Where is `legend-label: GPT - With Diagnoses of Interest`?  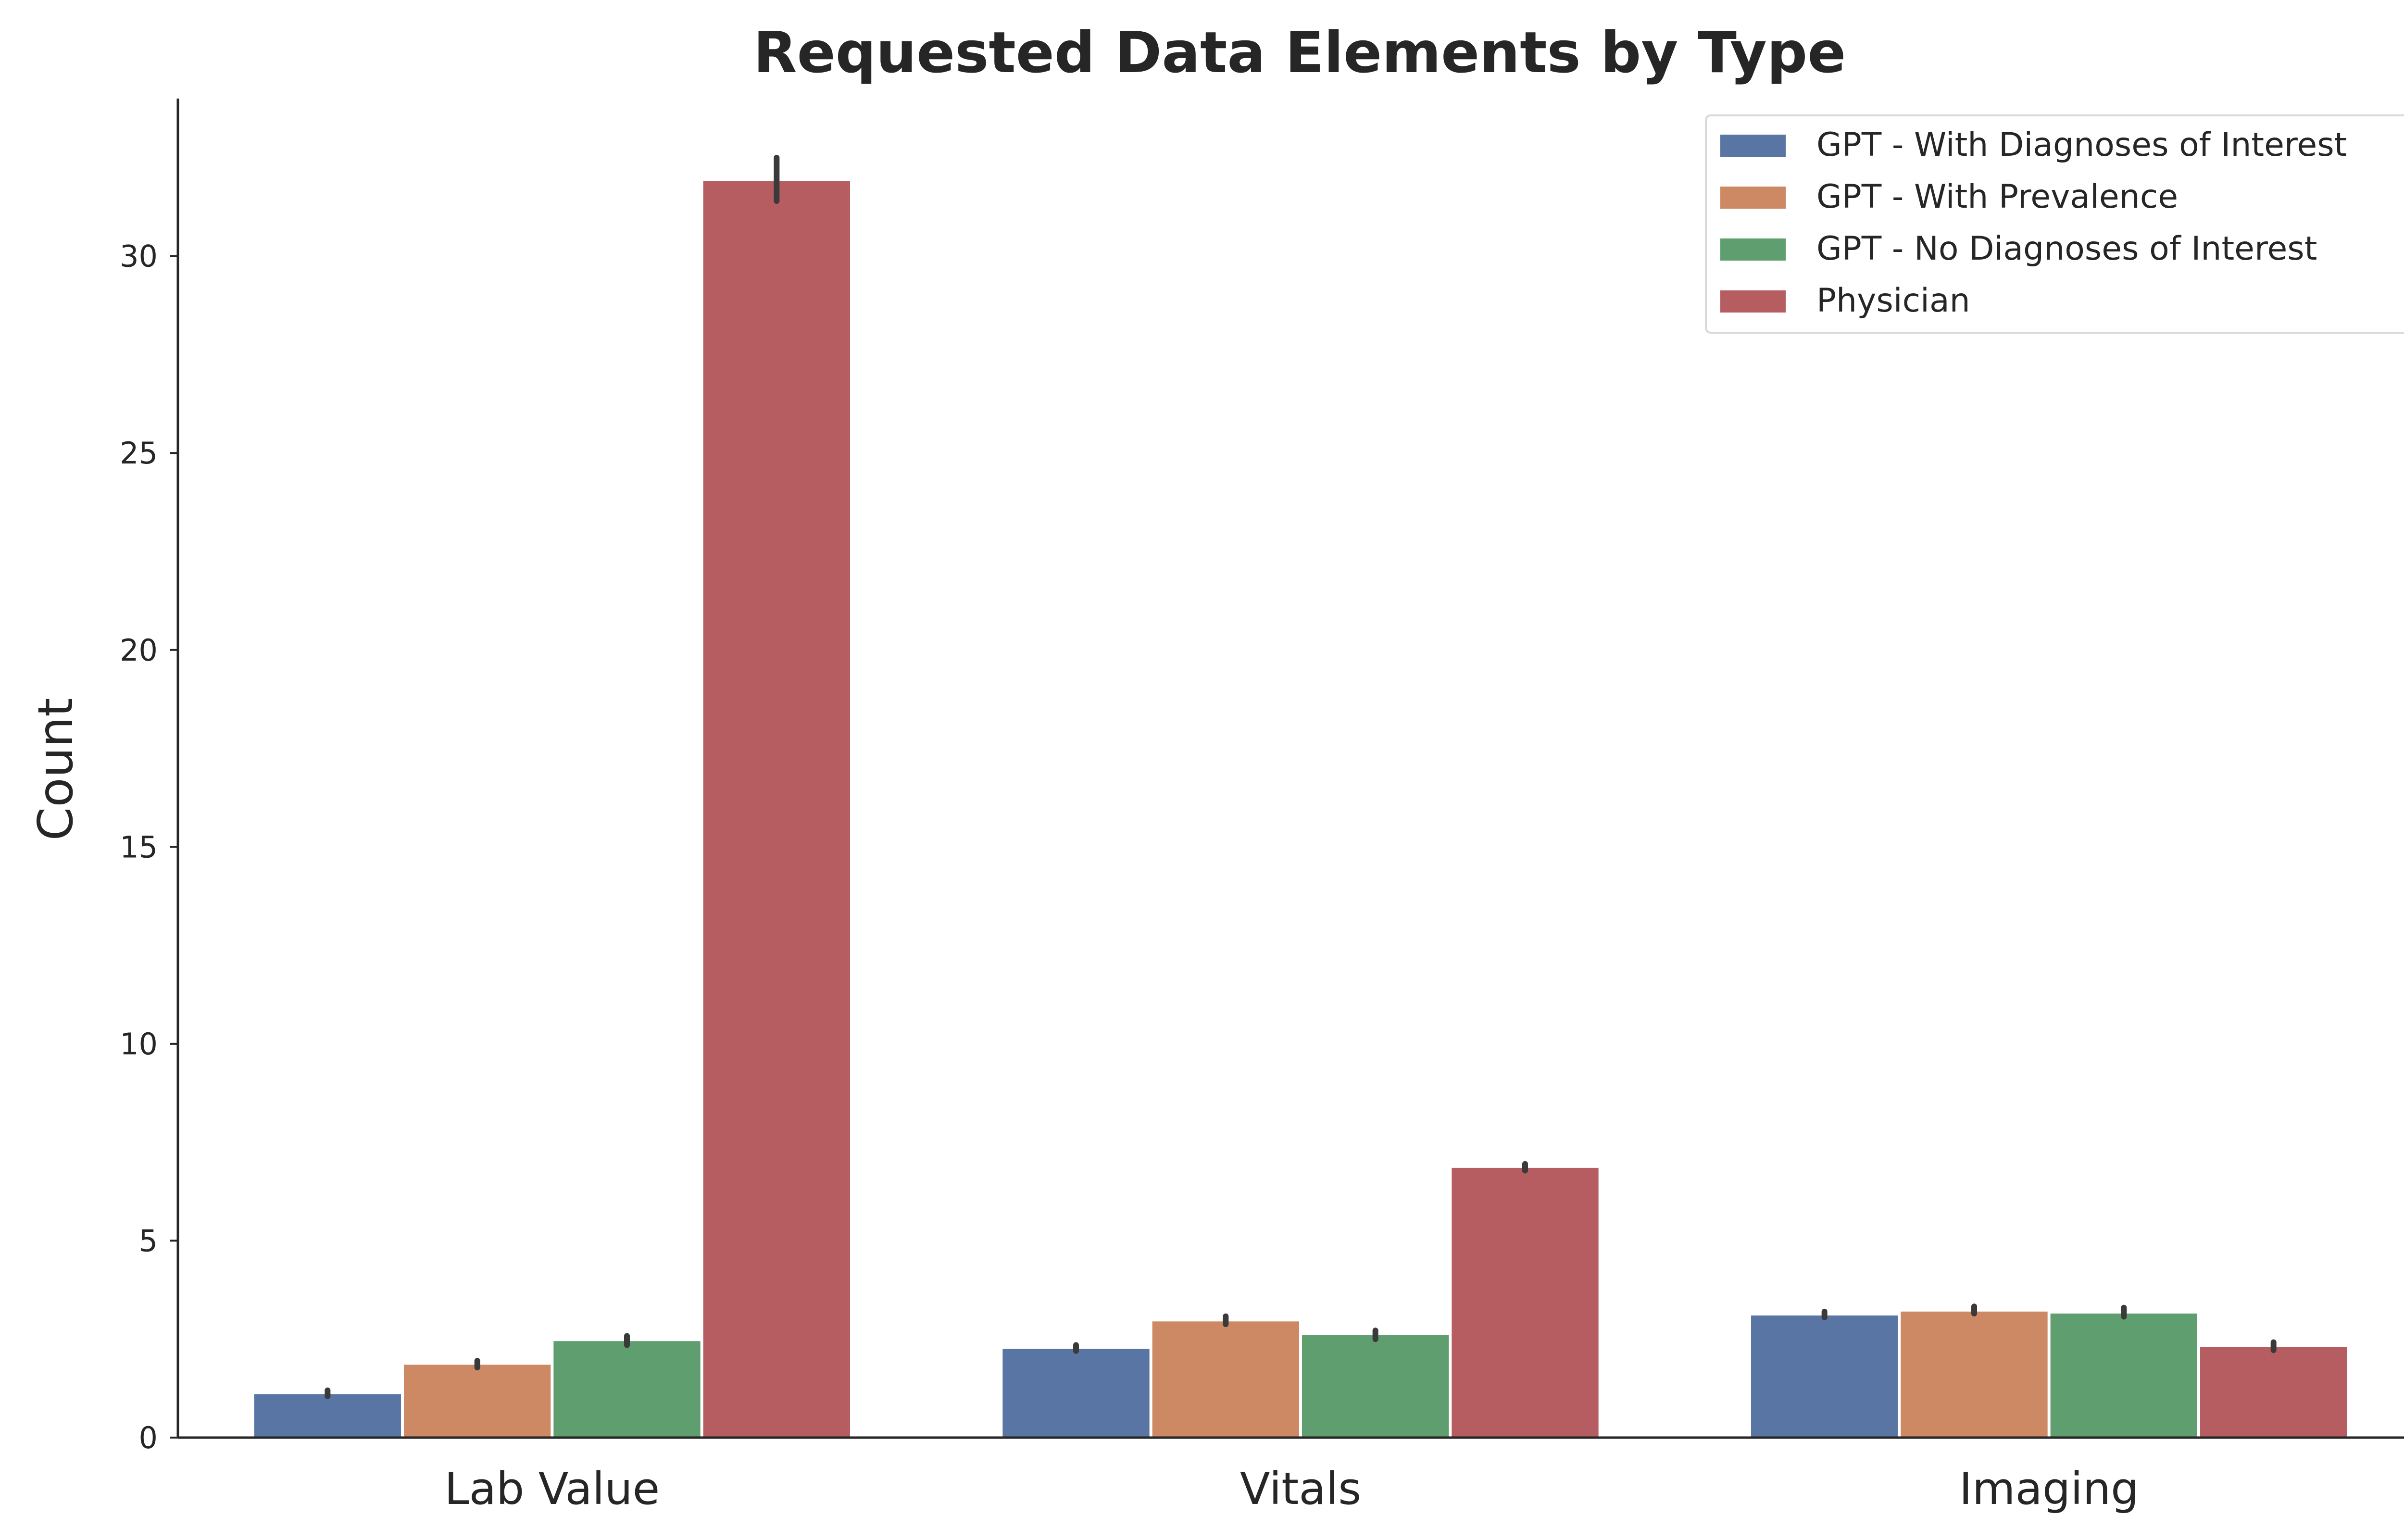 legend-label: GPT - With Diagnoses of Interest is located at coordinates (2081, 145).